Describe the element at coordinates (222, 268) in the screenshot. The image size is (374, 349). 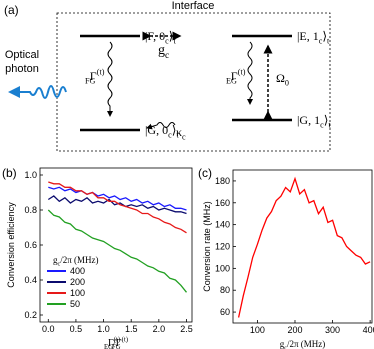
I see `y-tick-label: 100` at that location.